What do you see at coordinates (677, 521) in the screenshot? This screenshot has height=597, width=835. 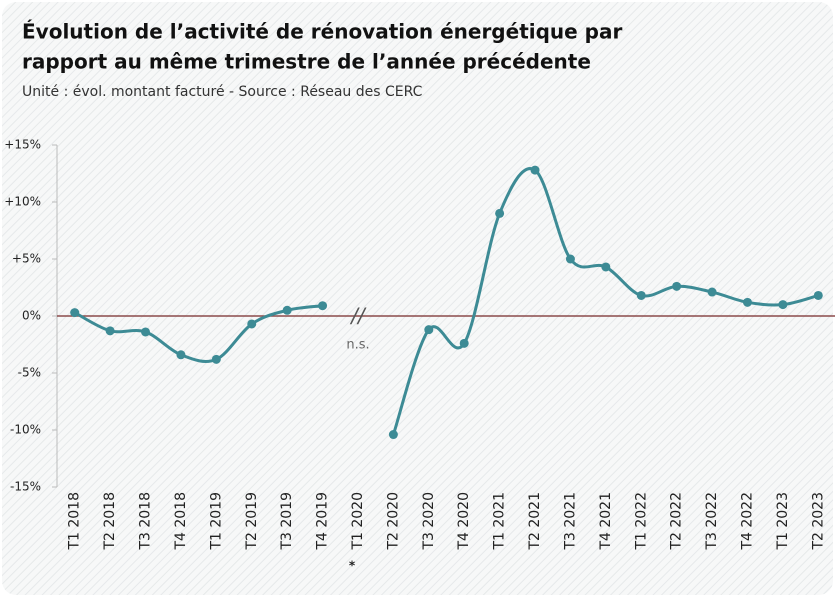 I see `x-tick-label: T2 2022` at bounding box center [677, 521].